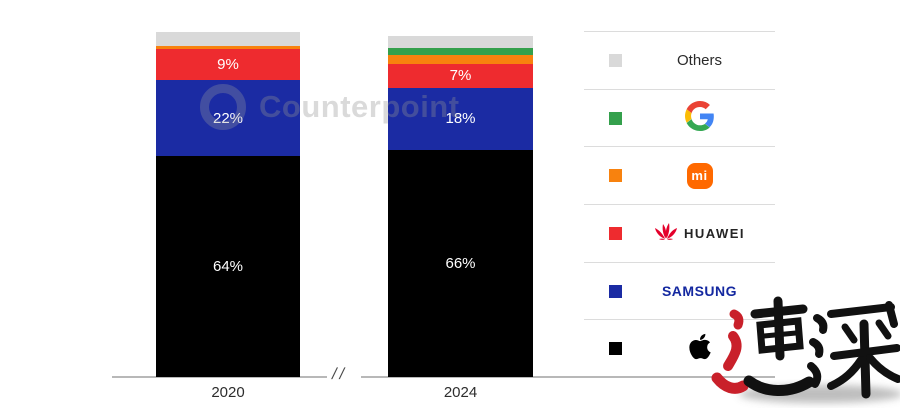 The width and height of the screenshot is (900, 408). What do you see at coordinates (443, 377) in the screenshot?
I see `x-axis-line` at bounding box center [443, 377].